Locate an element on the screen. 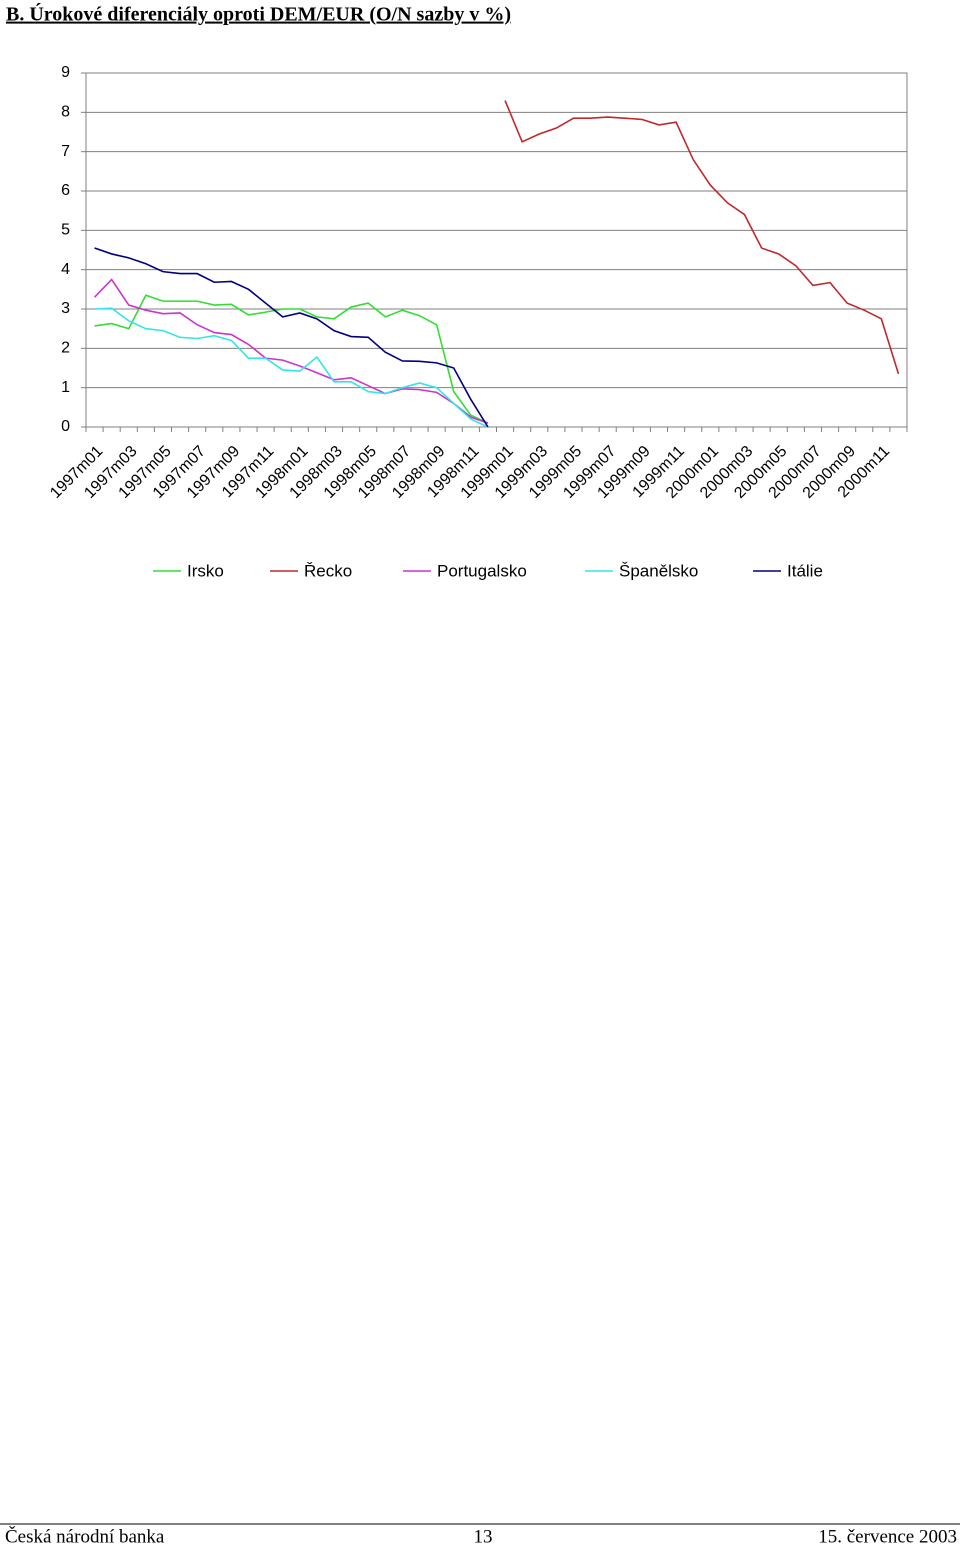 Image resolution: width=960 pixels, height=1547 pixels. footer-center: 13 is located at coordinates (483, 1536).